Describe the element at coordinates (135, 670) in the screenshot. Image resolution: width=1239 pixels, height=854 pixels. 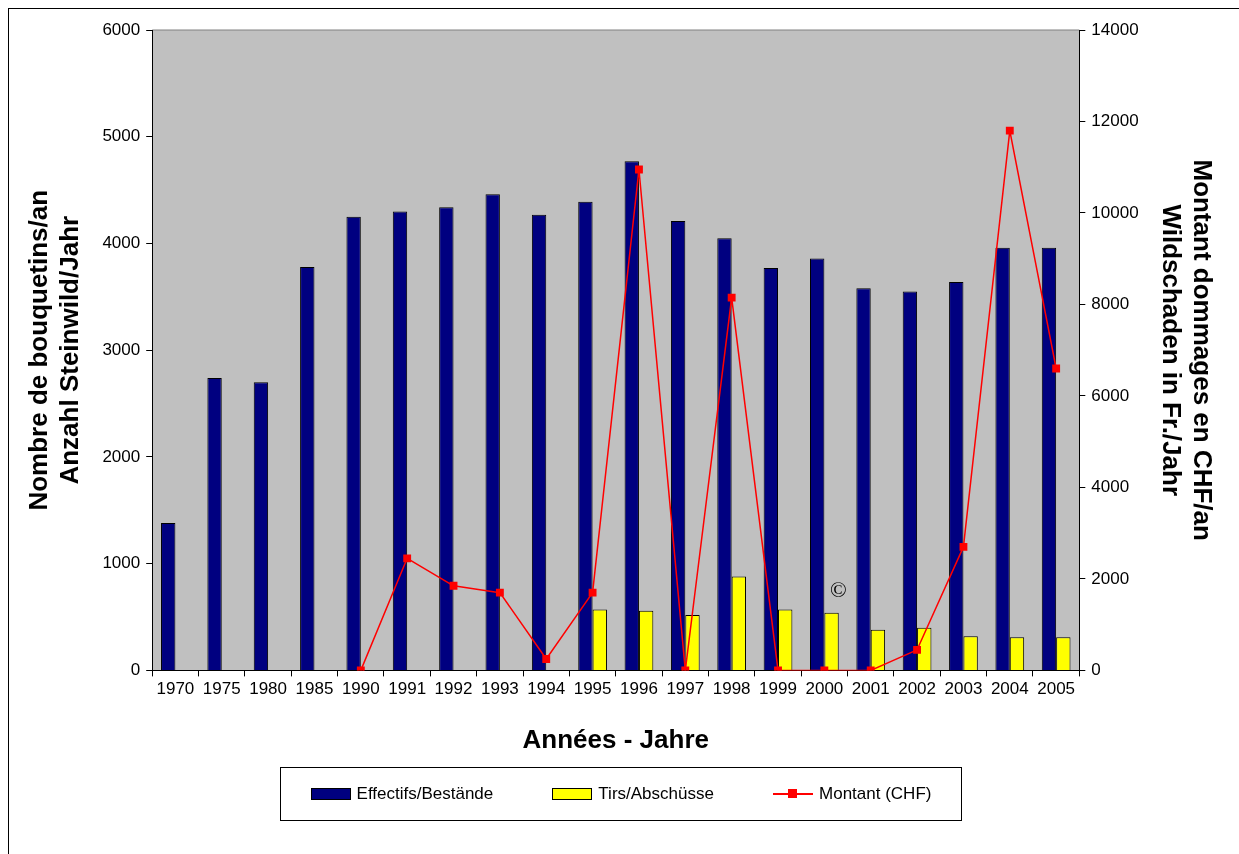
I see `y-tick-label: 0` at that location.